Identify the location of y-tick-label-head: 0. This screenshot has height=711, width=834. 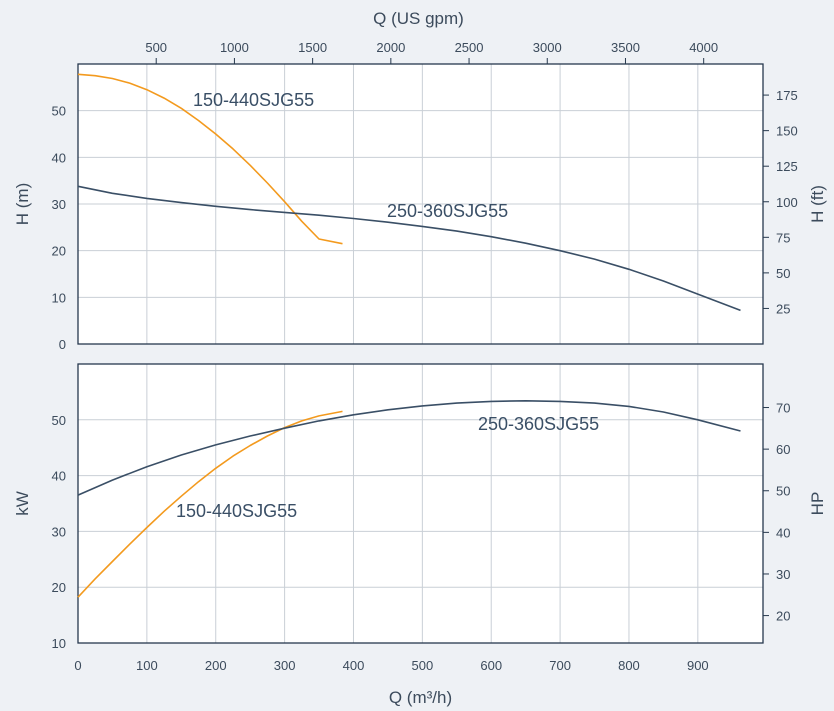
(62, 344).